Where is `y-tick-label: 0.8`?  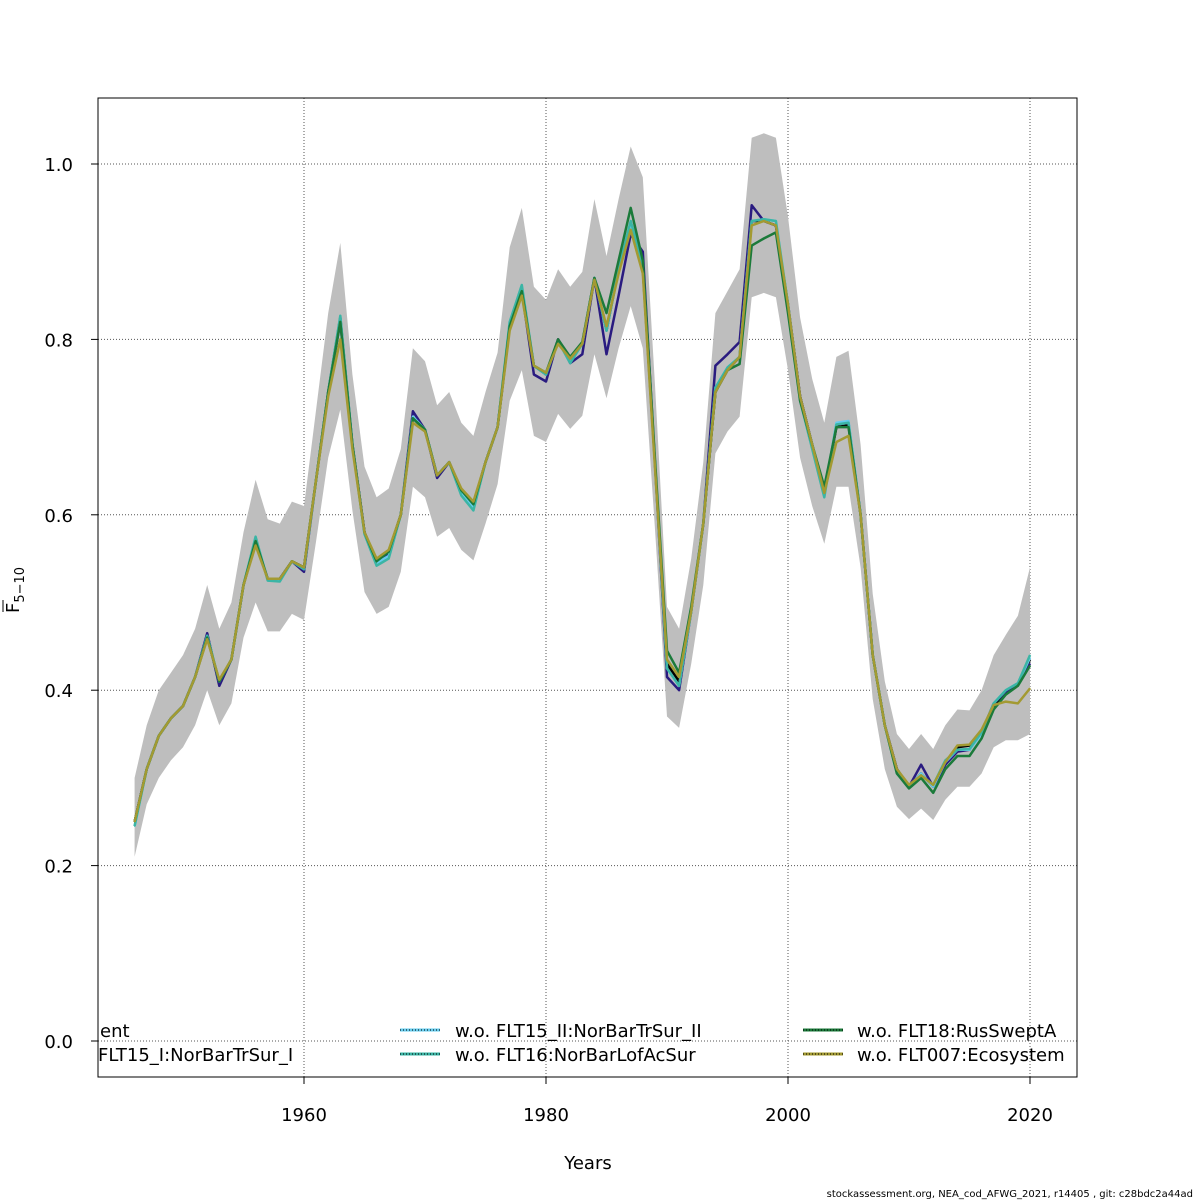 y-tick-label: 0.8 is located at coordinates (58, 340).